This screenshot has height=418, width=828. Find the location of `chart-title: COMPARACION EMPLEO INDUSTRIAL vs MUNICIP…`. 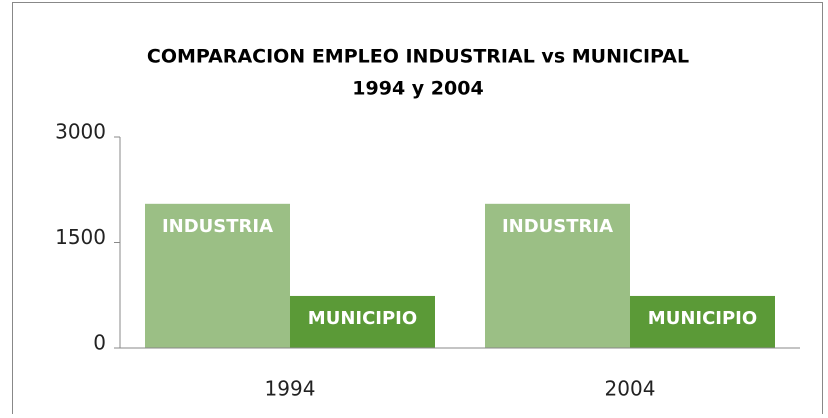

chart-title: COMPARACION EMPLEO INDUSTRIAL vs MUNICIP… is located at coordinates (418, 57).